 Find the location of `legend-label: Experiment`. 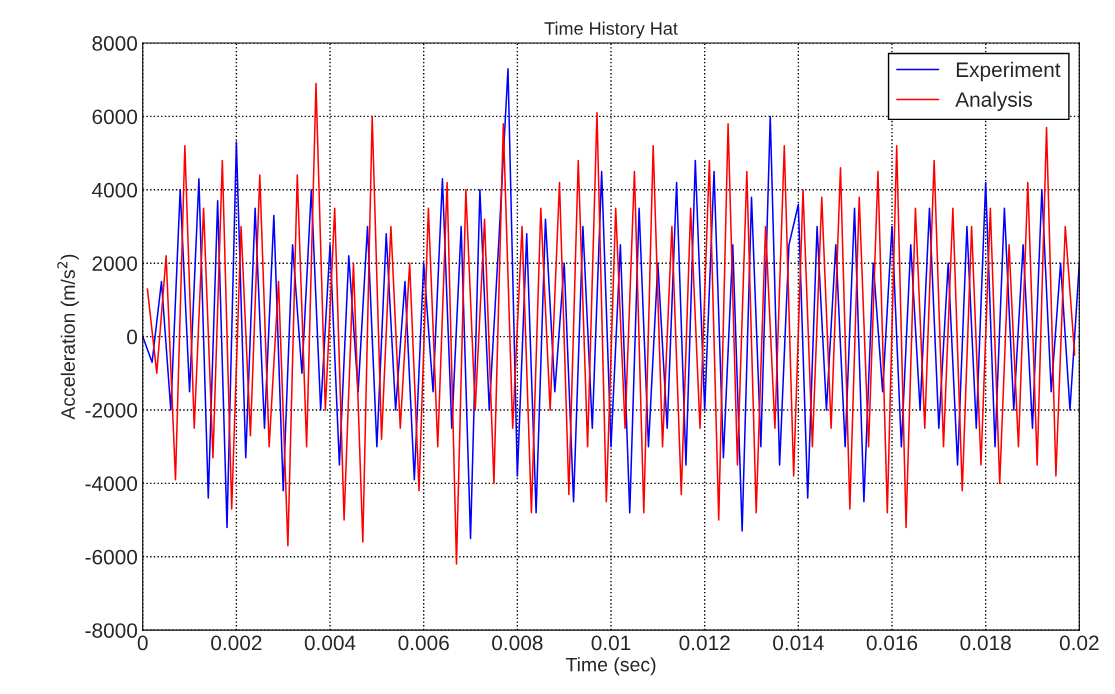

legend-label: Experiment is located at coordinates (1008, 71).